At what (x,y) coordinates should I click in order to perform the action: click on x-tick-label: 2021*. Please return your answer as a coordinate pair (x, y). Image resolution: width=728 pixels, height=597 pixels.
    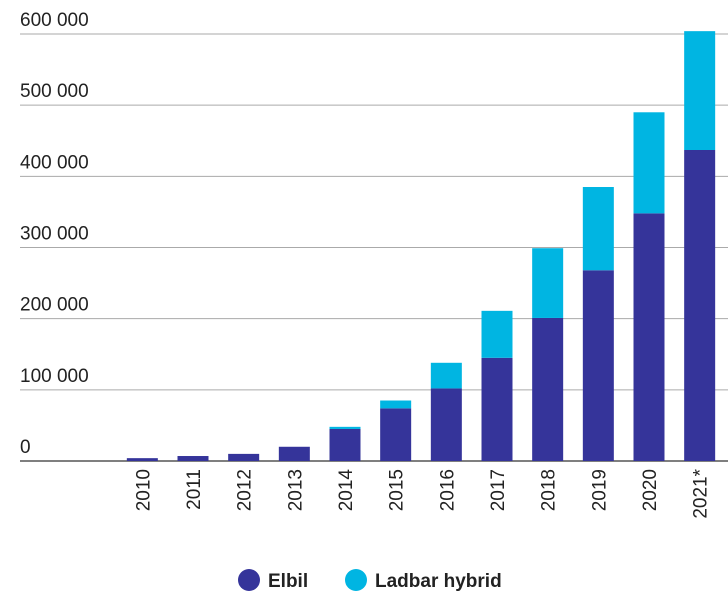
    Looking at the image, I should click on (701, 493).